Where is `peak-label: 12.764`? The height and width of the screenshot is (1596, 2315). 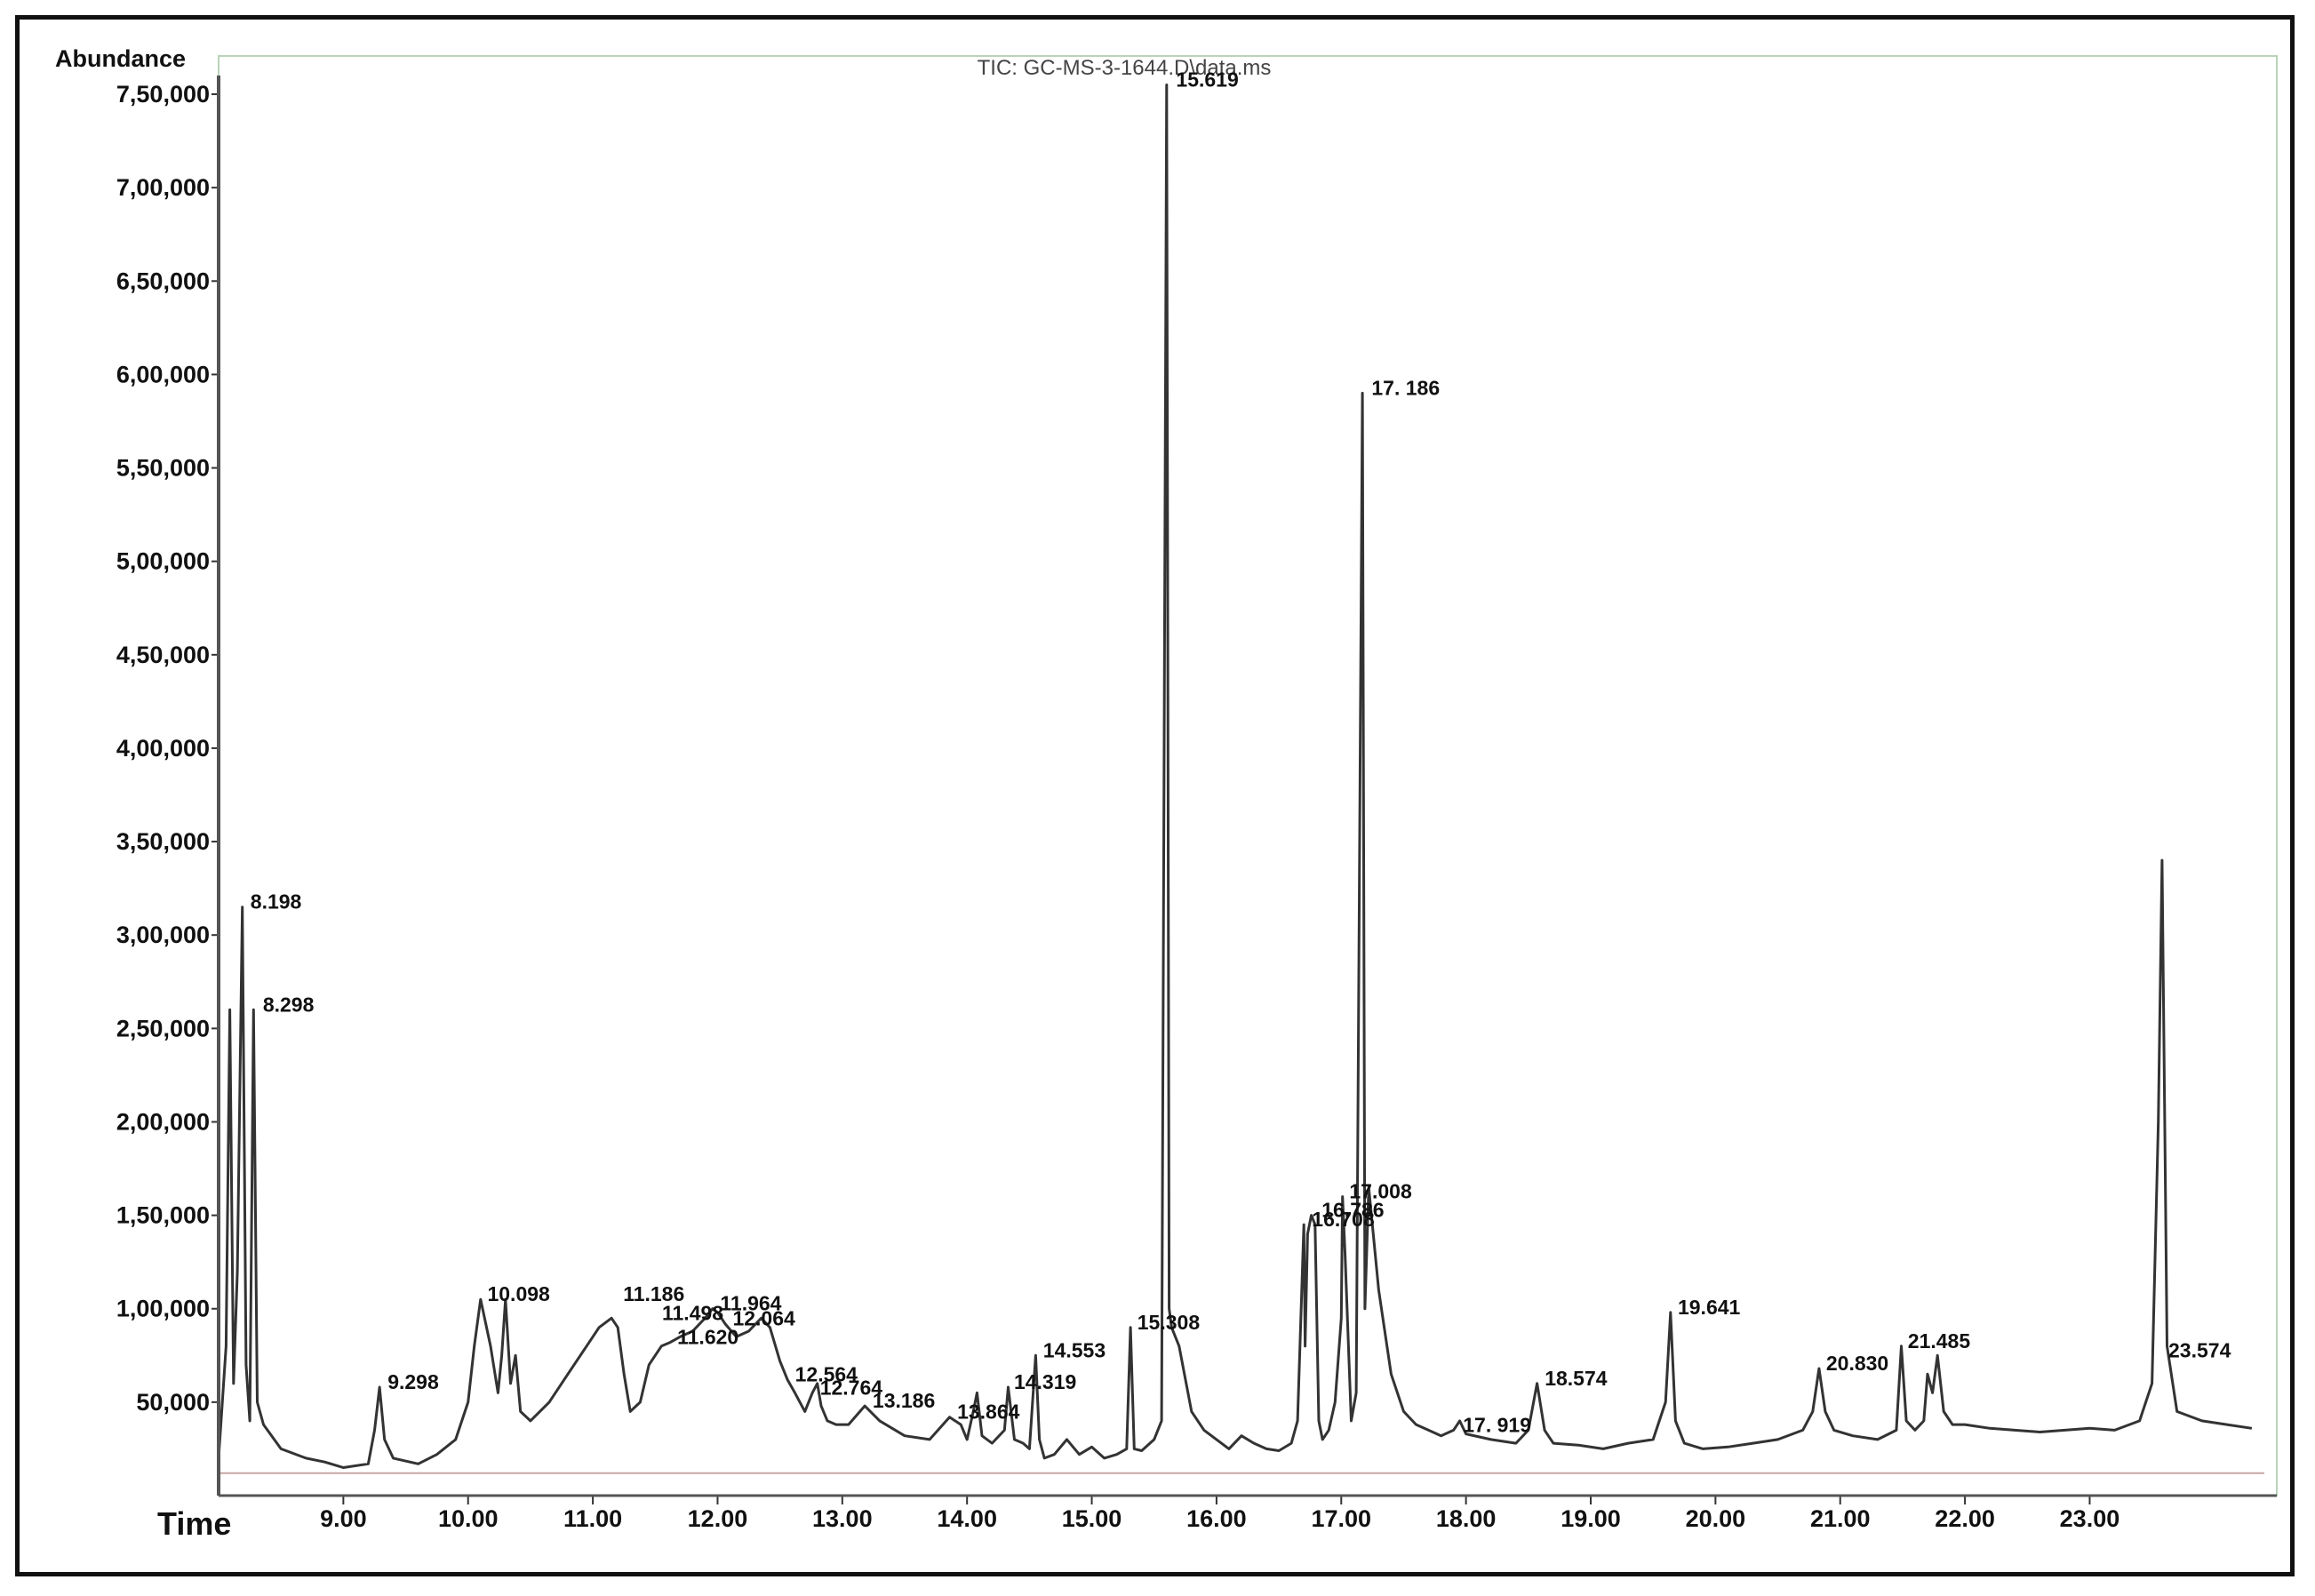
peak-label: 12.764 is located at coordinates (851, 1387).